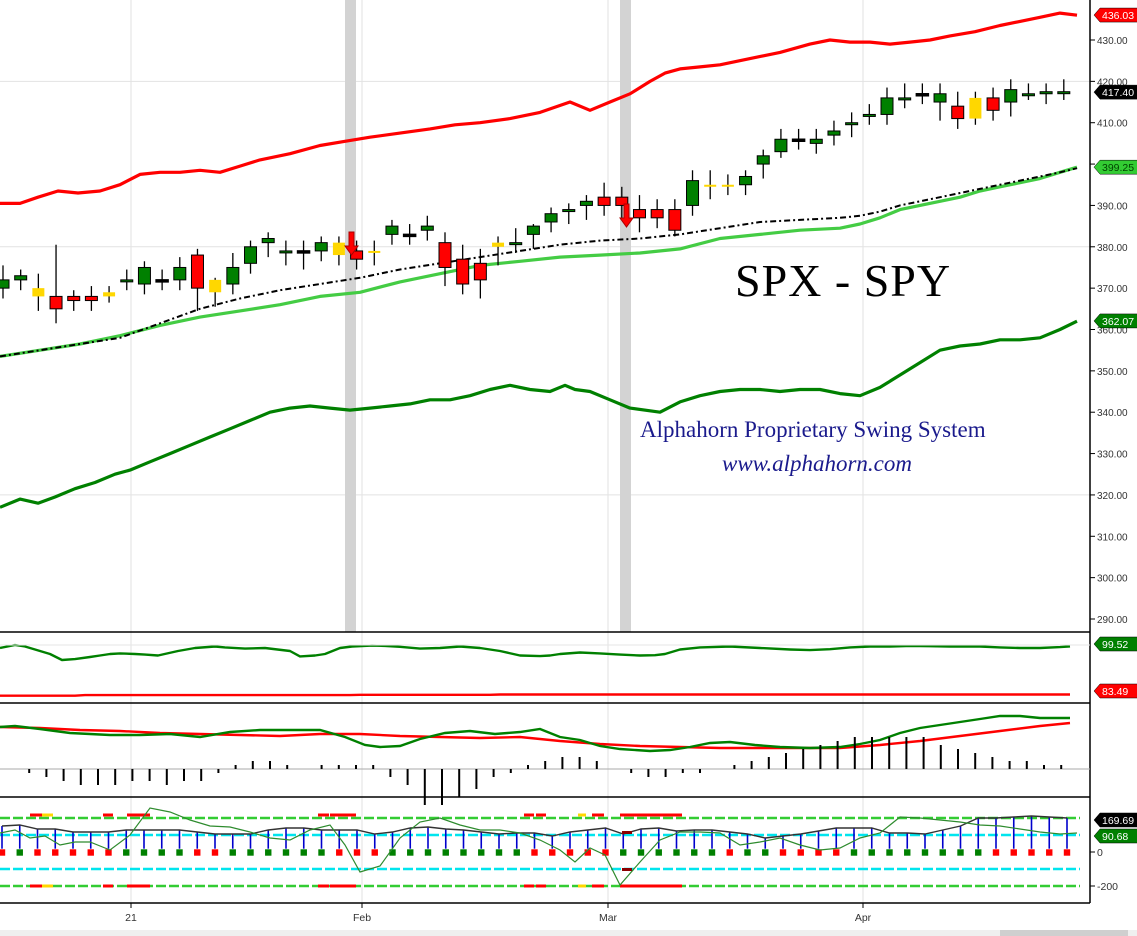 This screenshot has height=936, width=1137. I want to click on last-value-tag: 436.03, so click(1115, 15).